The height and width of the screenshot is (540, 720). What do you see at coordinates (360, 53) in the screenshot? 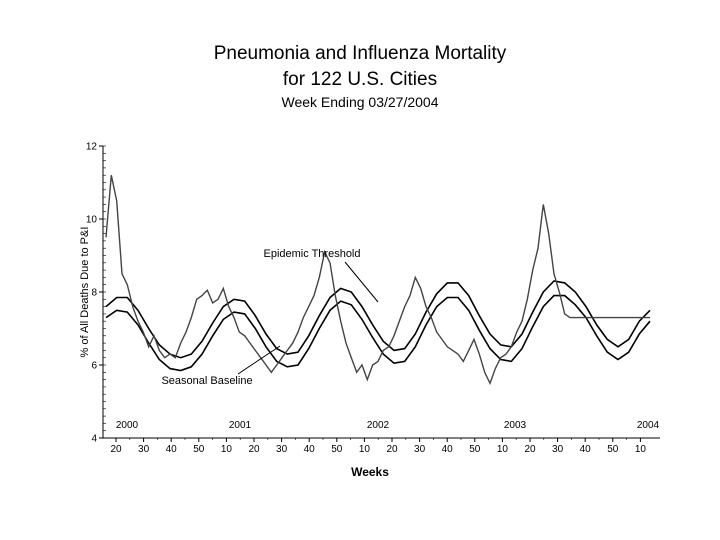
I see `chart-title-line1: Pneumonia and Influenza Mortality` at bounding box center [360, 53].